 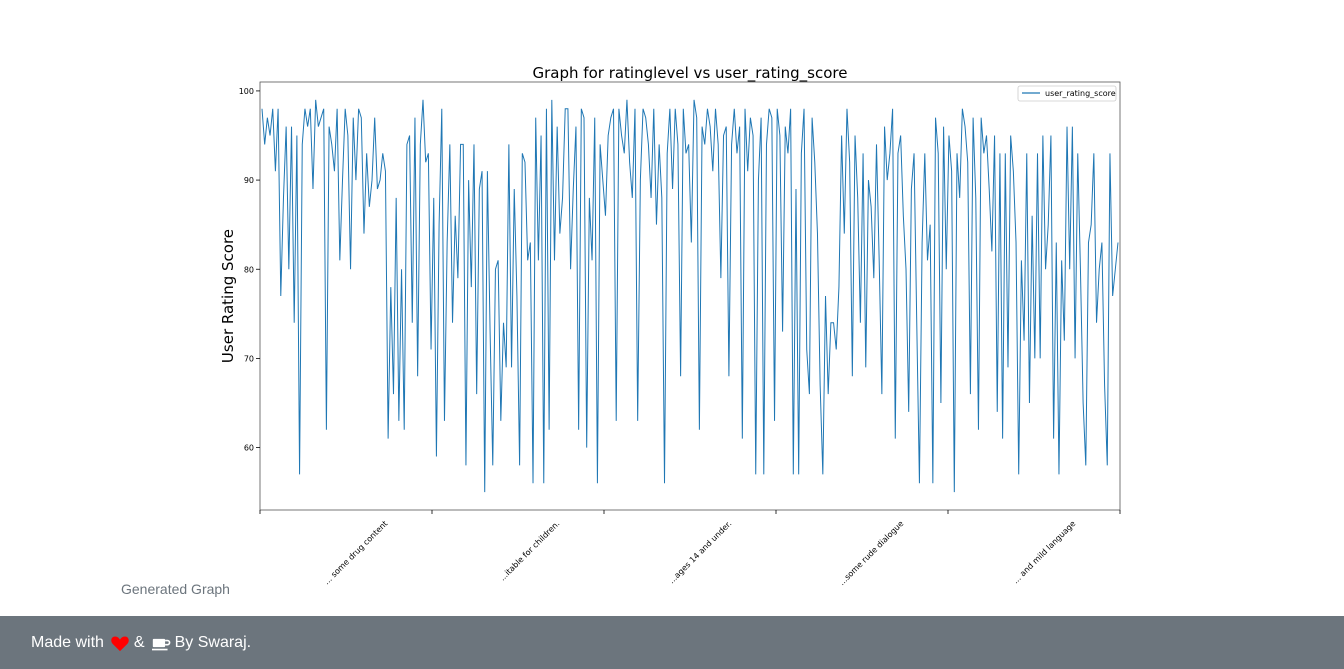 What do you see at coordinates (175, 589) in the screenshot?
I see `graph-caption: Generated Graph` at bounding box center [175, 589].